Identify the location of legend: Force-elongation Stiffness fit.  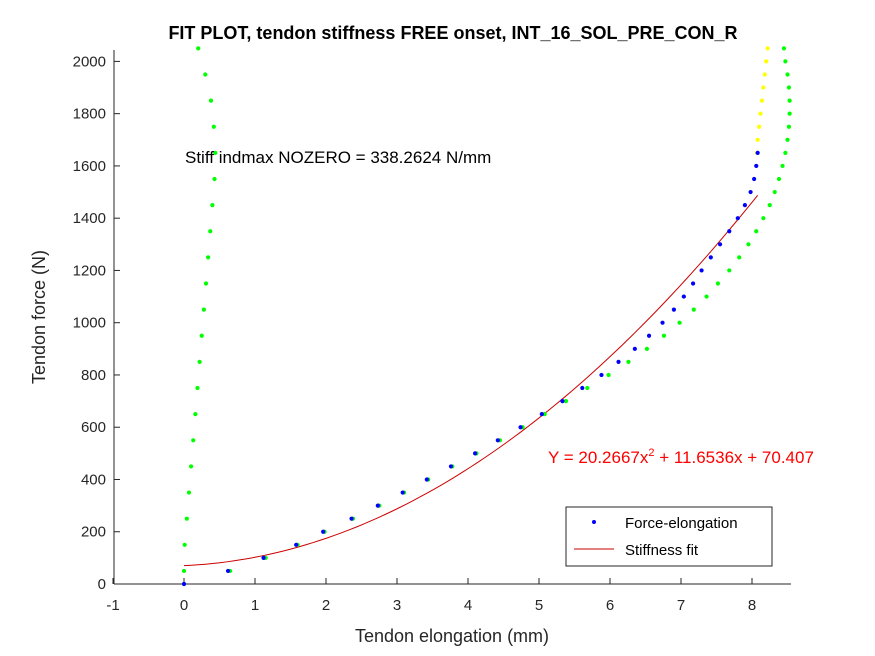
(669, 536).